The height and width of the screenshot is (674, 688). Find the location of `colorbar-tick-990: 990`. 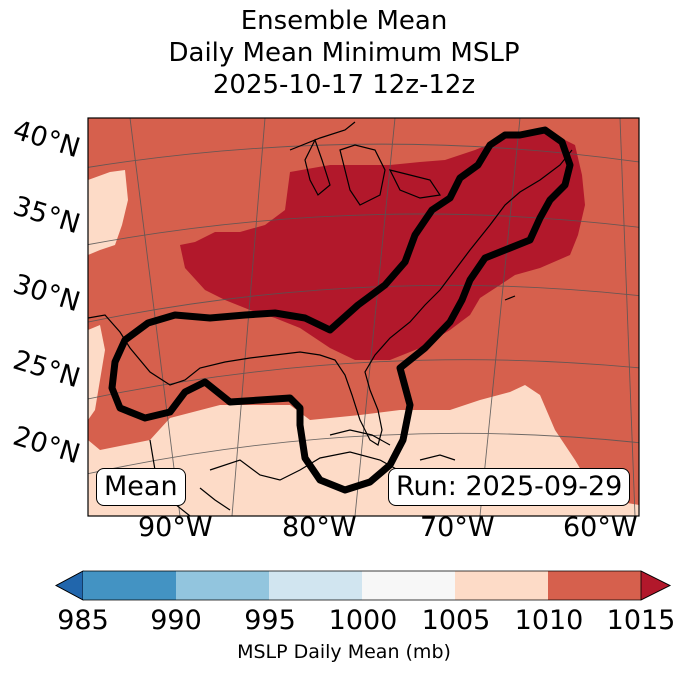

colorbar-tick-990: 990 is located at coordinates (176, 620).